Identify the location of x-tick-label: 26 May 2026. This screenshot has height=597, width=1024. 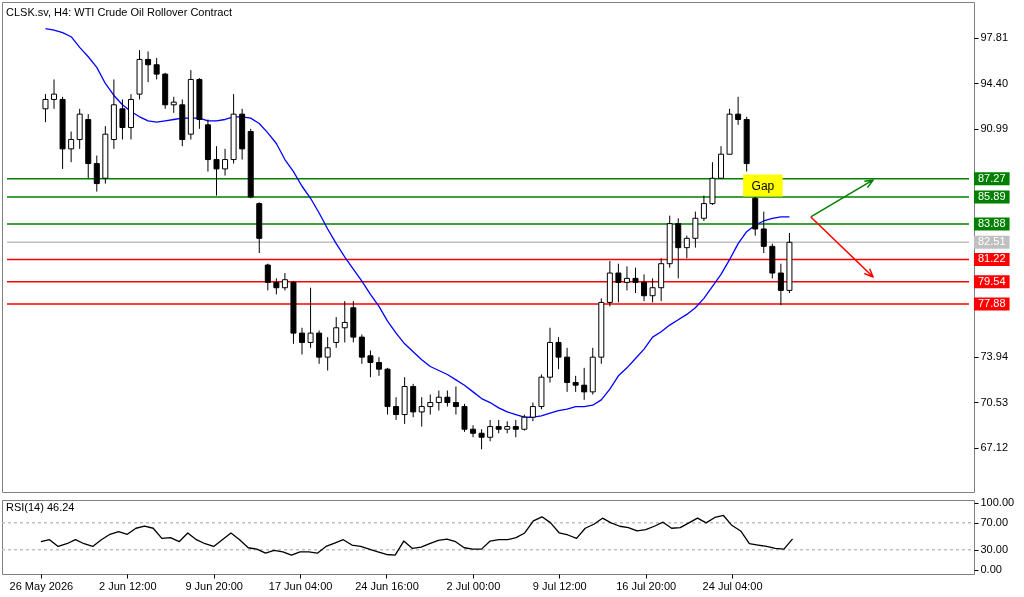
(41, 585).